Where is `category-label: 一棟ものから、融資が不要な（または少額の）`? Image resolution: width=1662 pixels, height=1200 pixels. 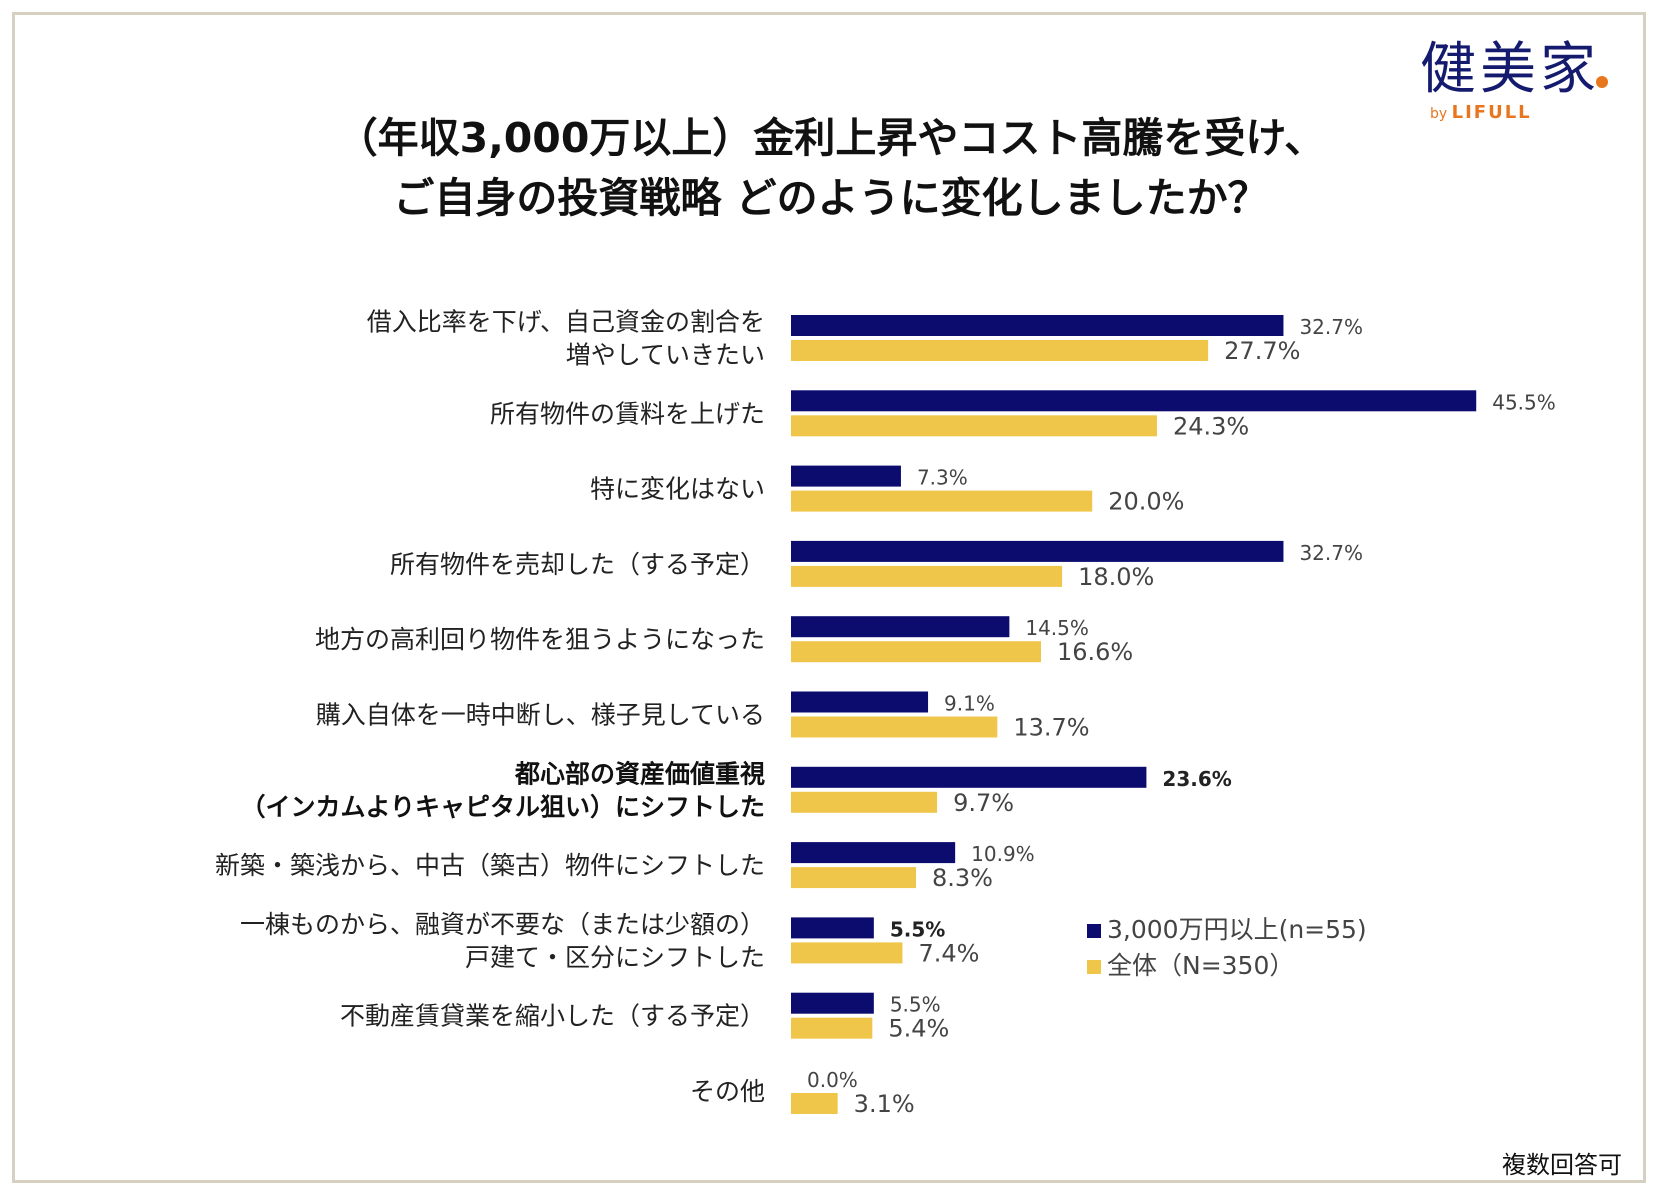 category-label: 一棟ものから、融資が不要な（または少額の） is located at coordinates (502, 924).